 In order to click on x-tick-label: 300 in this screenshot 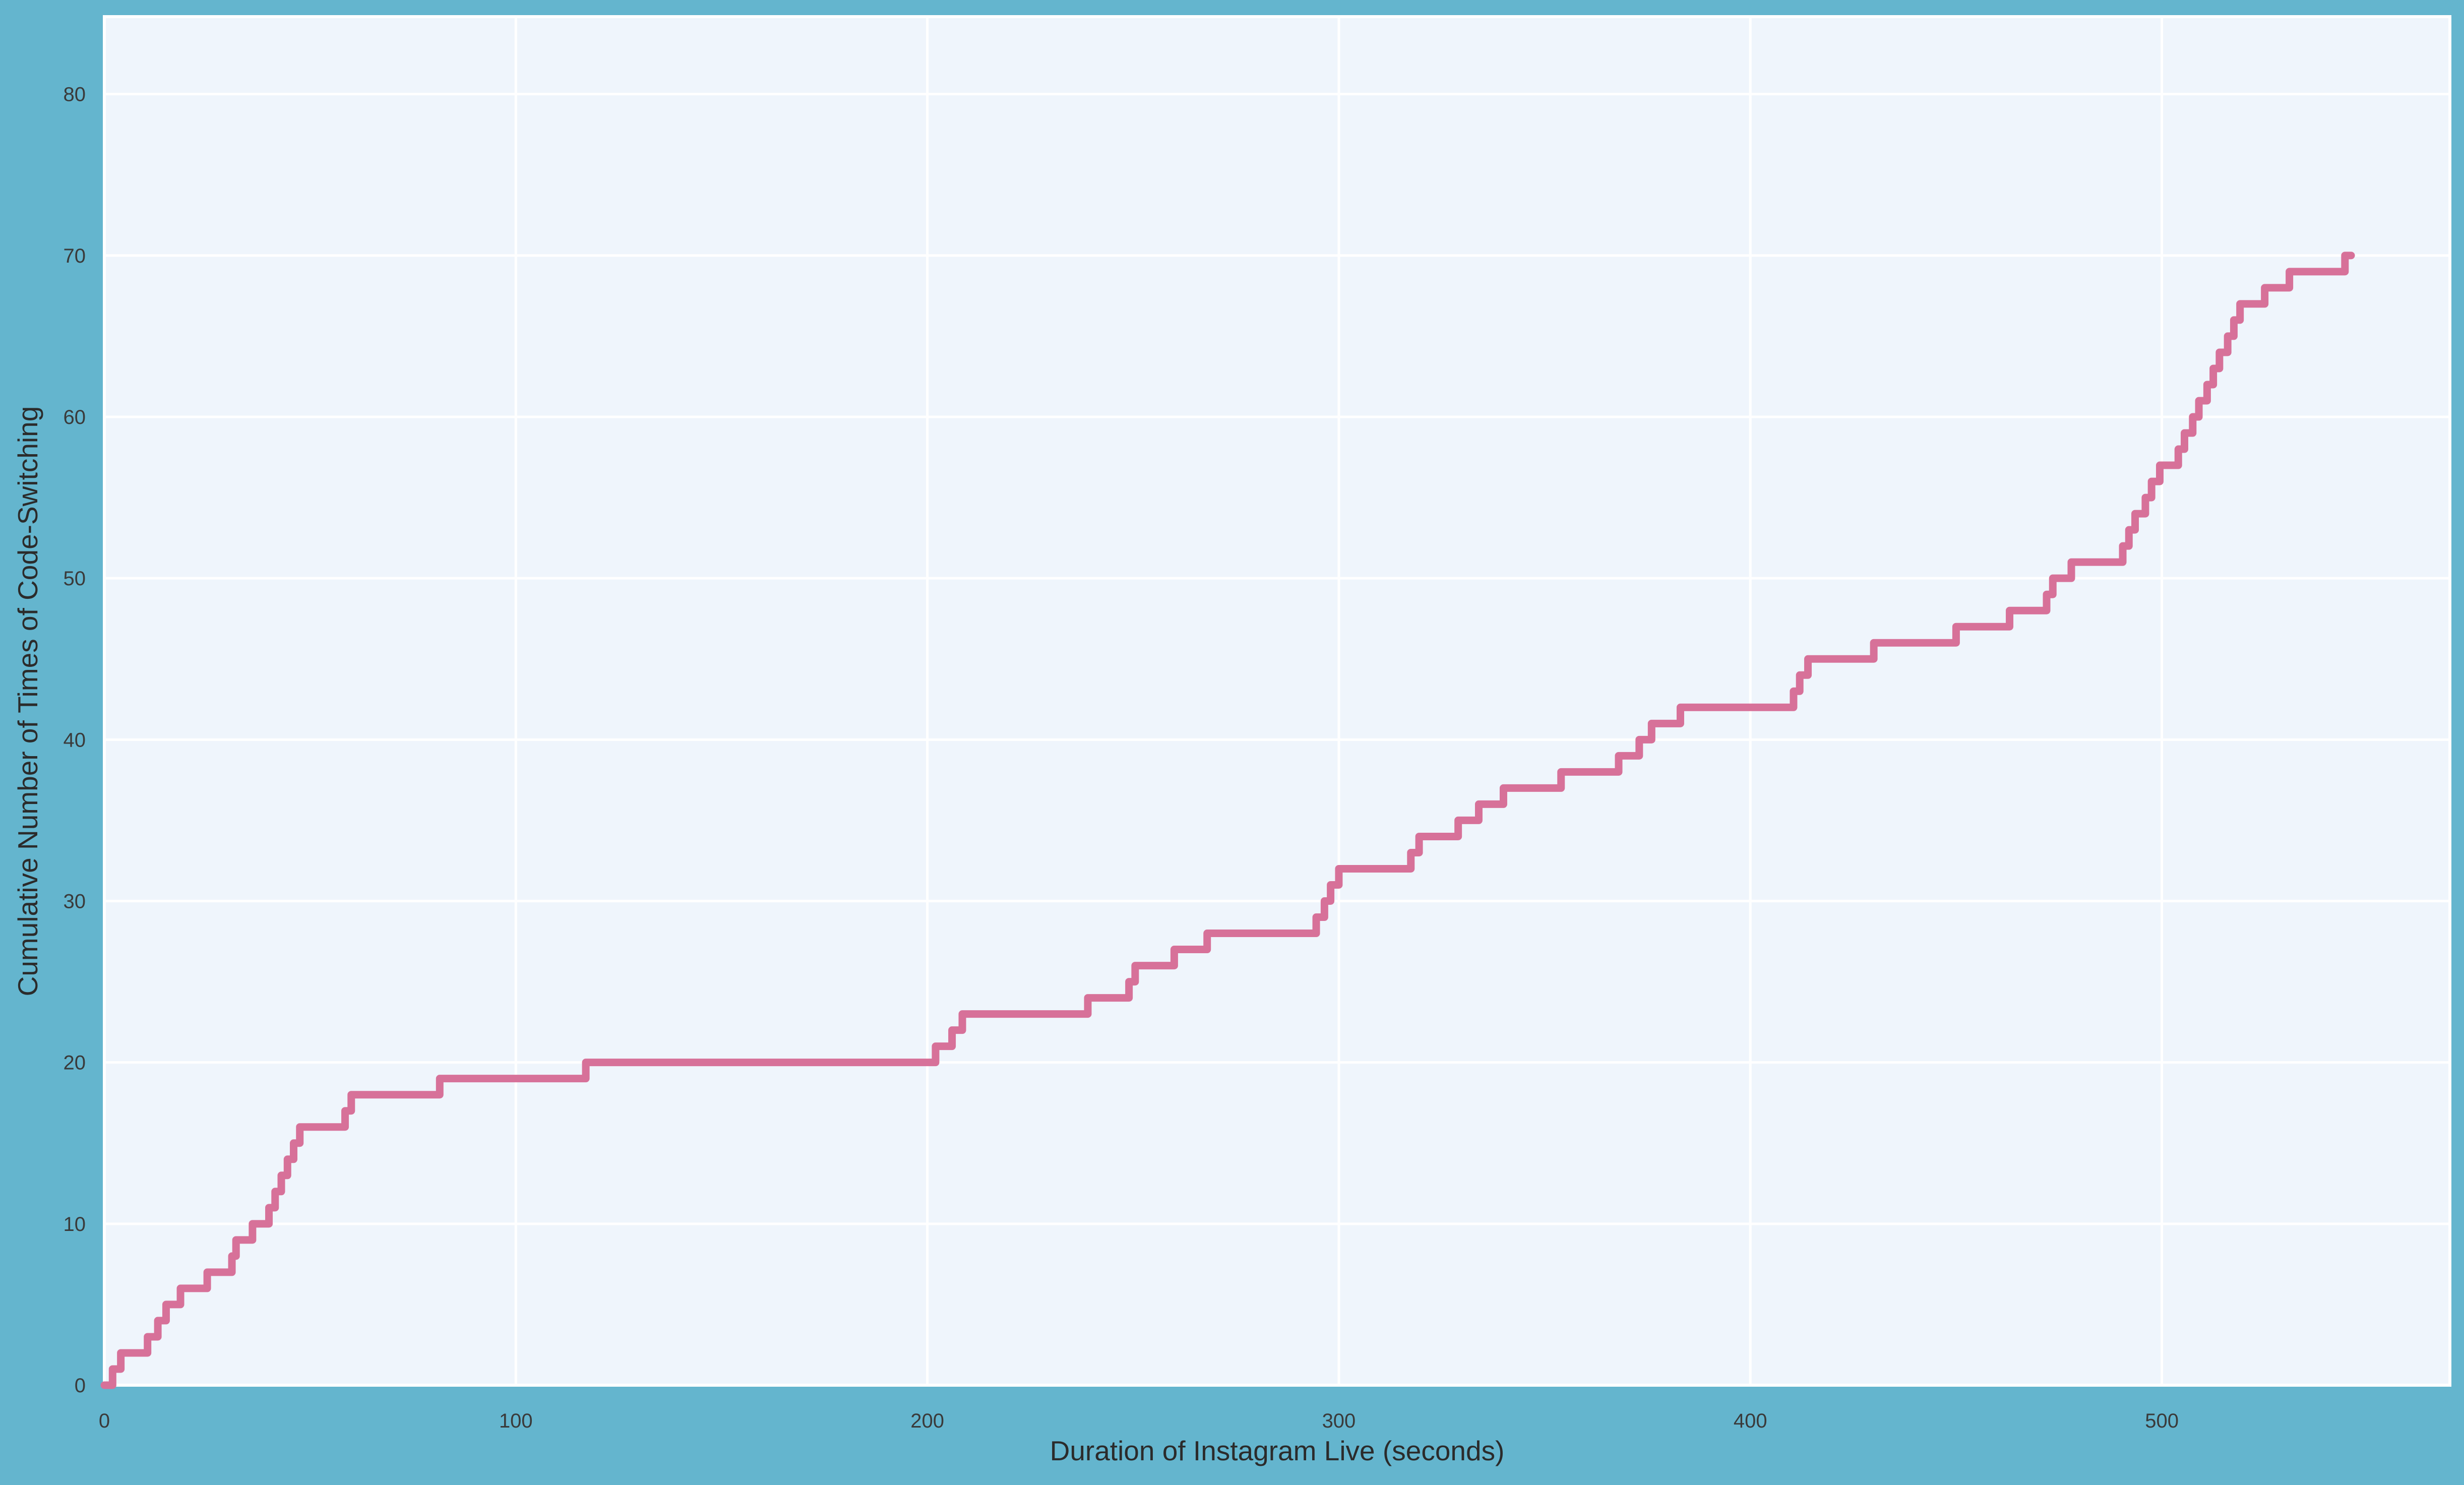, I will do `click(1339, 1421)`.